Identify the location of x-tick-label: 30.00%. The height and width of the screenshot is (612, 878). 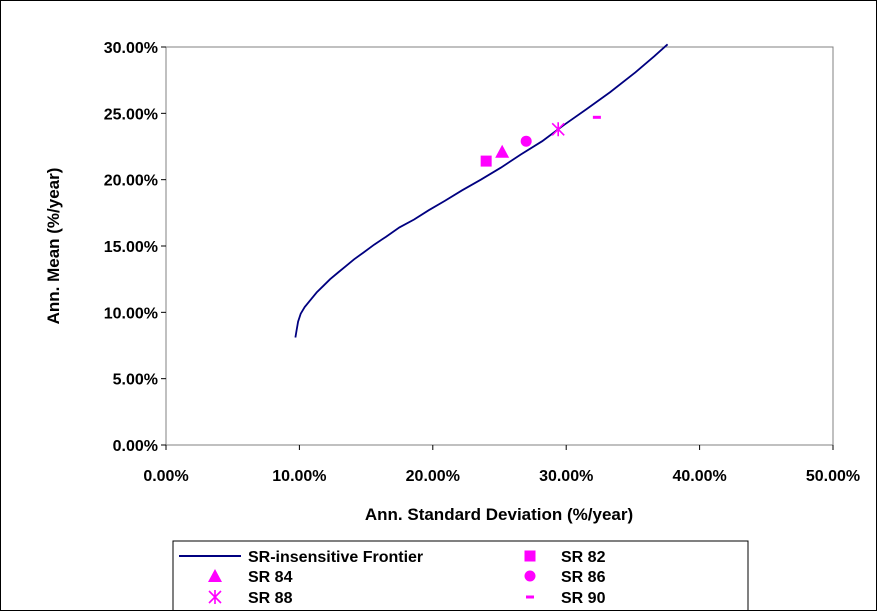
(566, 476).